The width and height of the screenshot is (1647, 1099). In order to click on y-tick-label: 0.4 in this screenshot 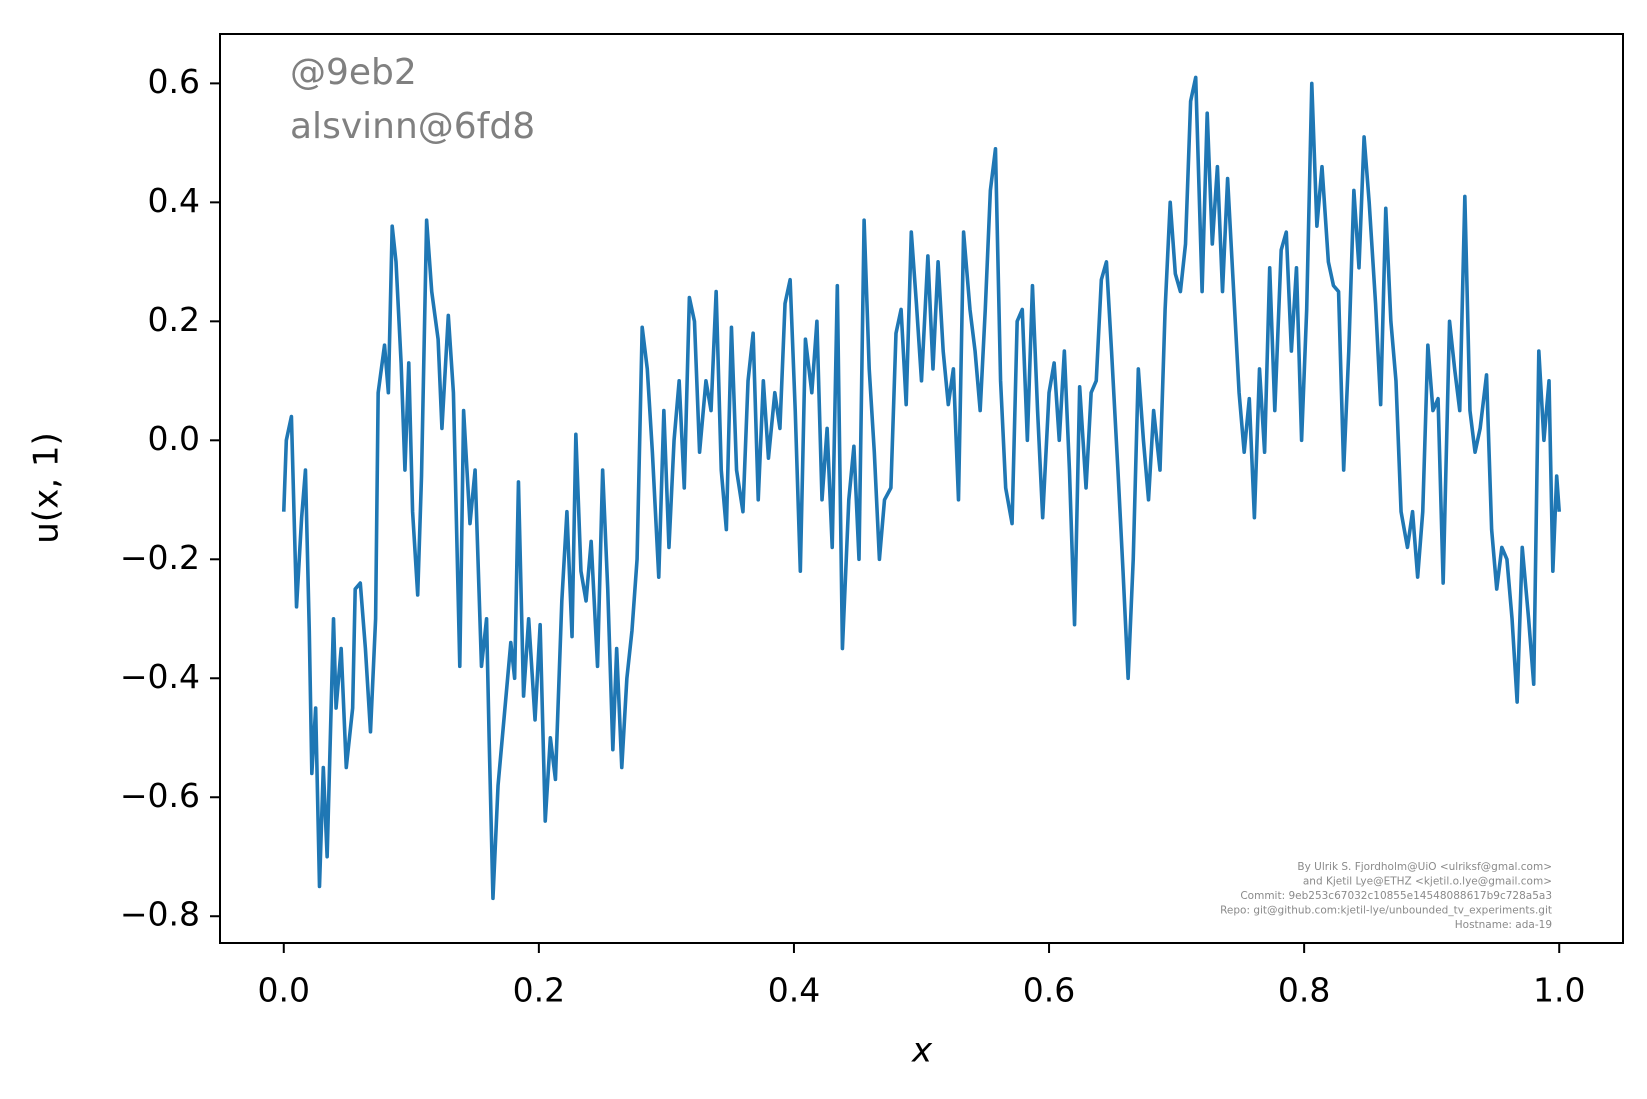, I will do `click(174, 200)`.